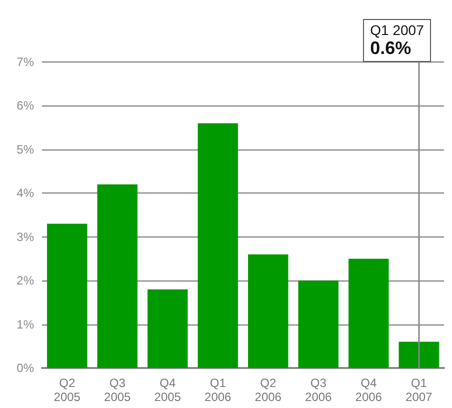 This screenshot has width=452, height=408. Describe the element at coordinates (419, 390) in the screenshot. I see `x-tick-label: Q1 2007` at that location.